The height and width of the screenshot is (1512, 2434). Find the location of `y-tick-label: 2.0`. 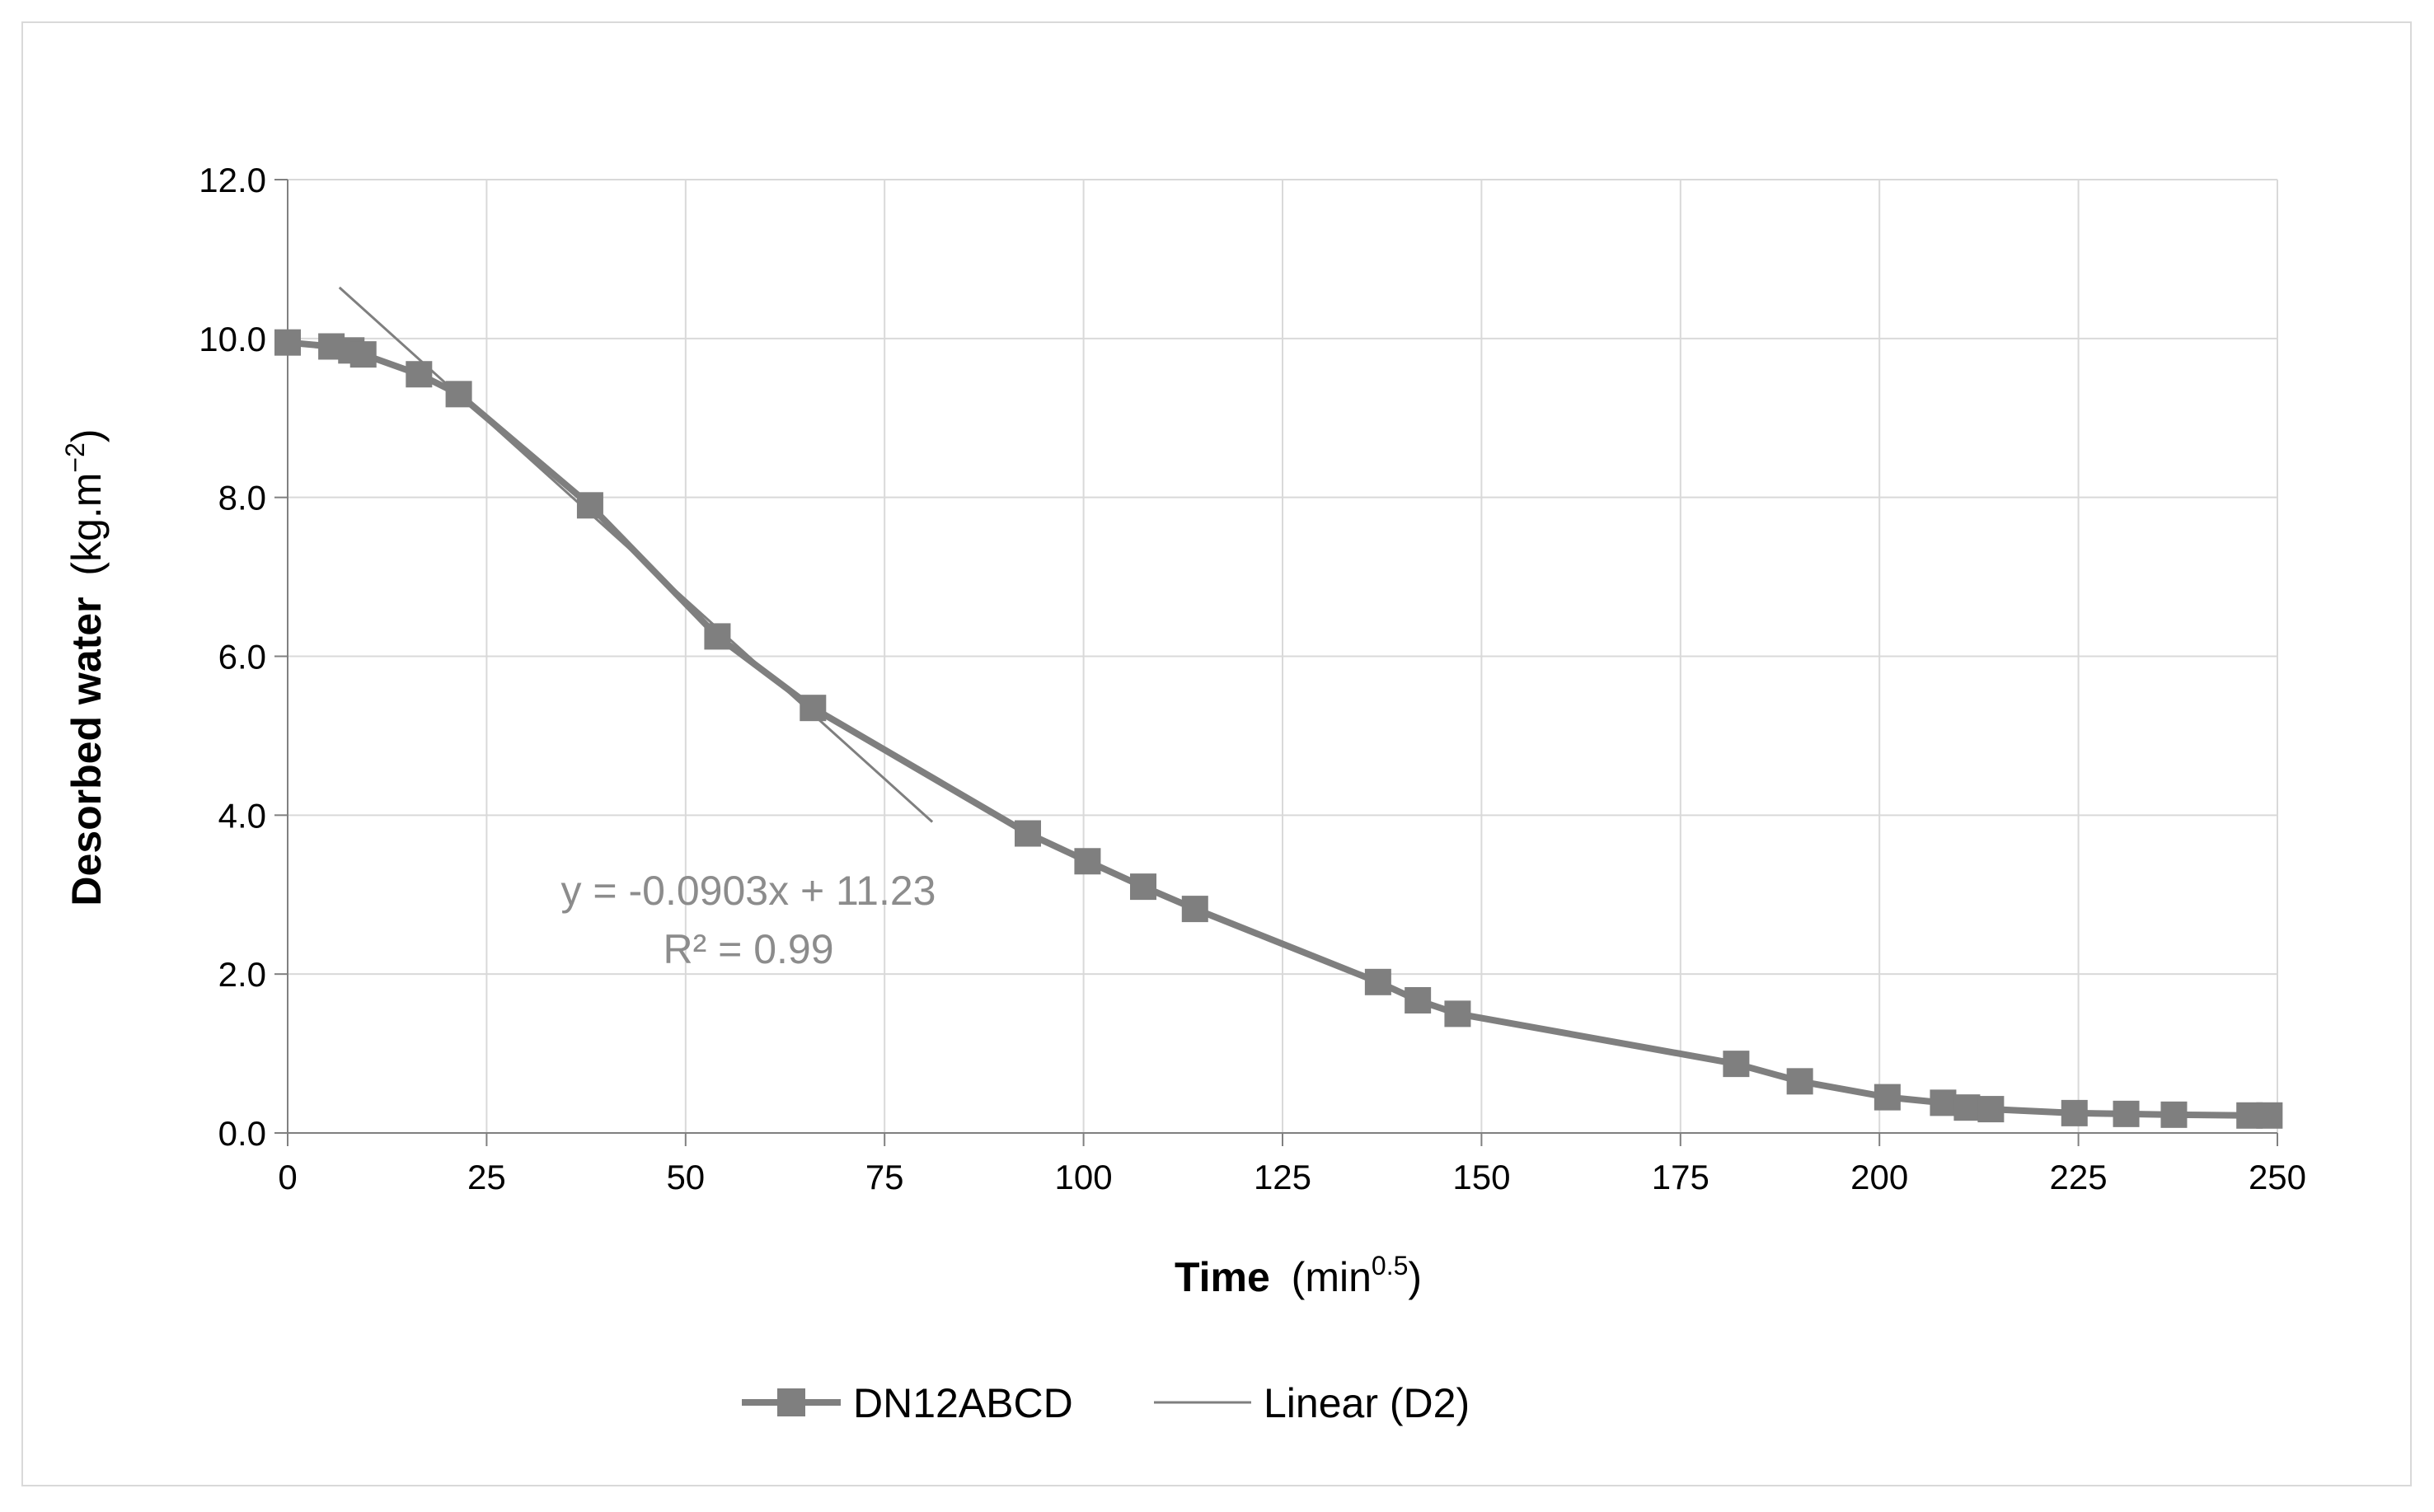

y-tick-label: 2.0 is located at coordinates (242, 974).